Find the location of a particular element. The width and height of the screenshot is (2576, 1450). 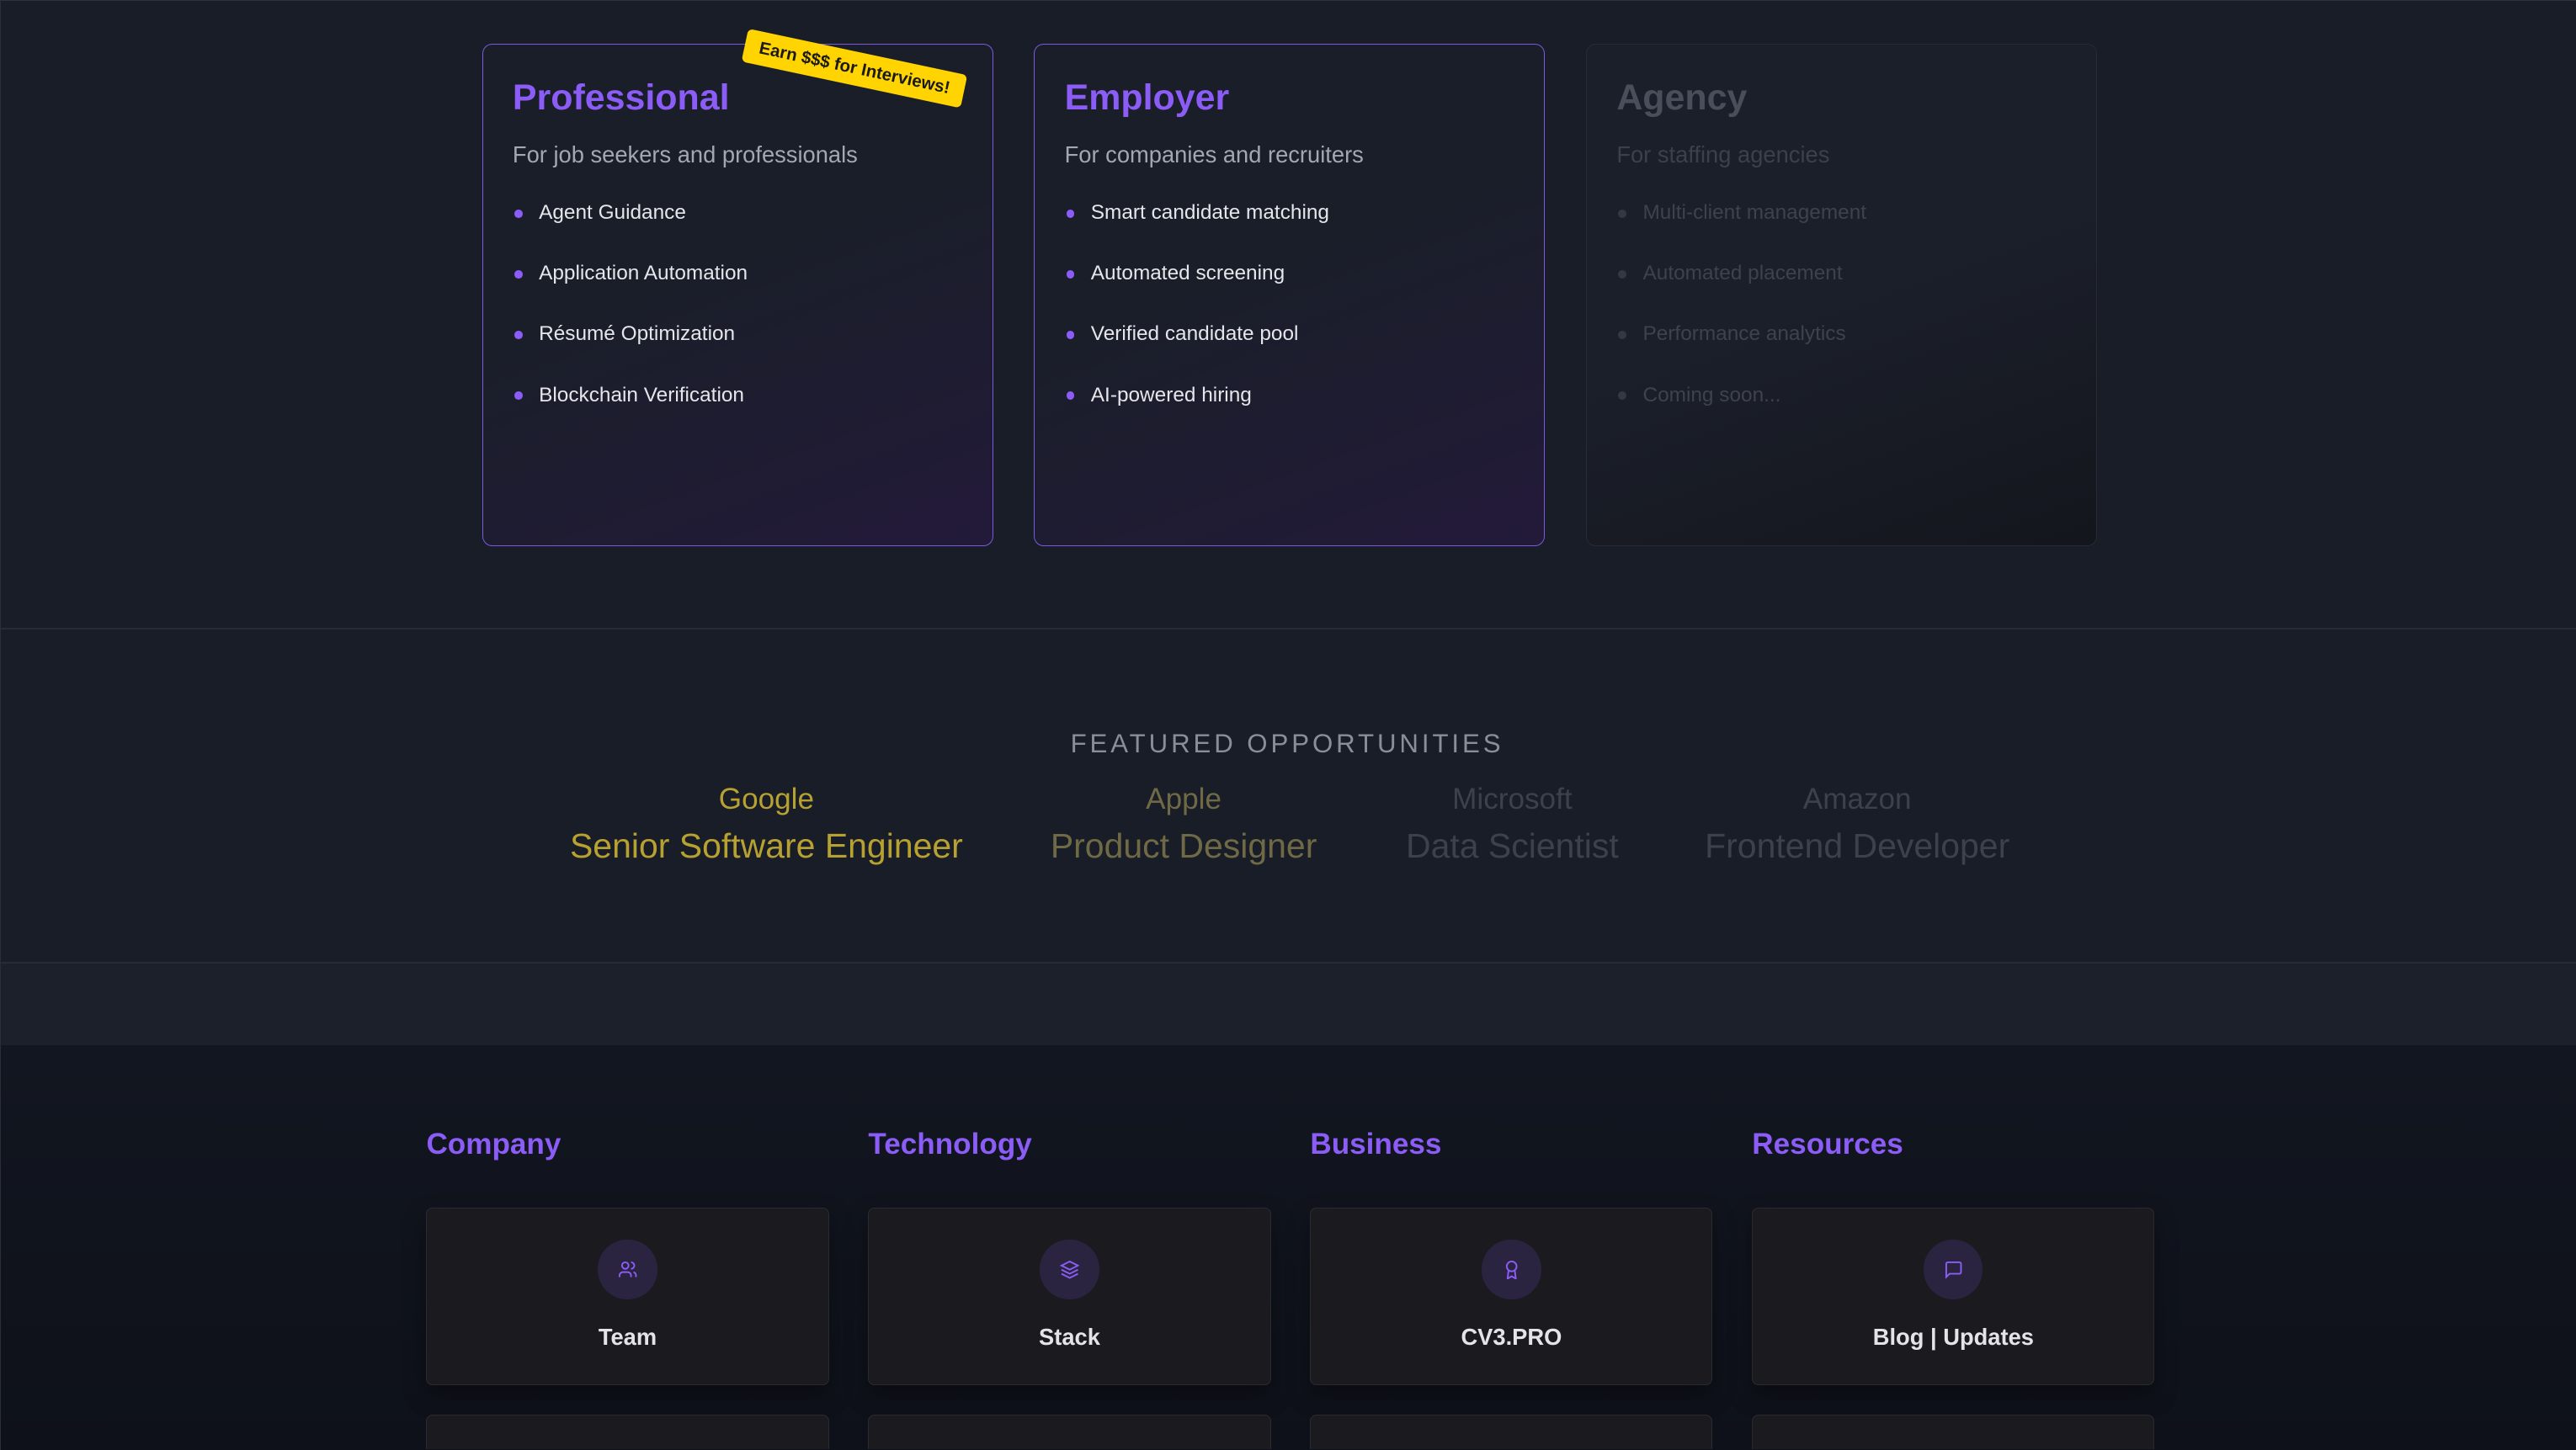

footer-card-team: Team is located at coordinates (628, 1297).